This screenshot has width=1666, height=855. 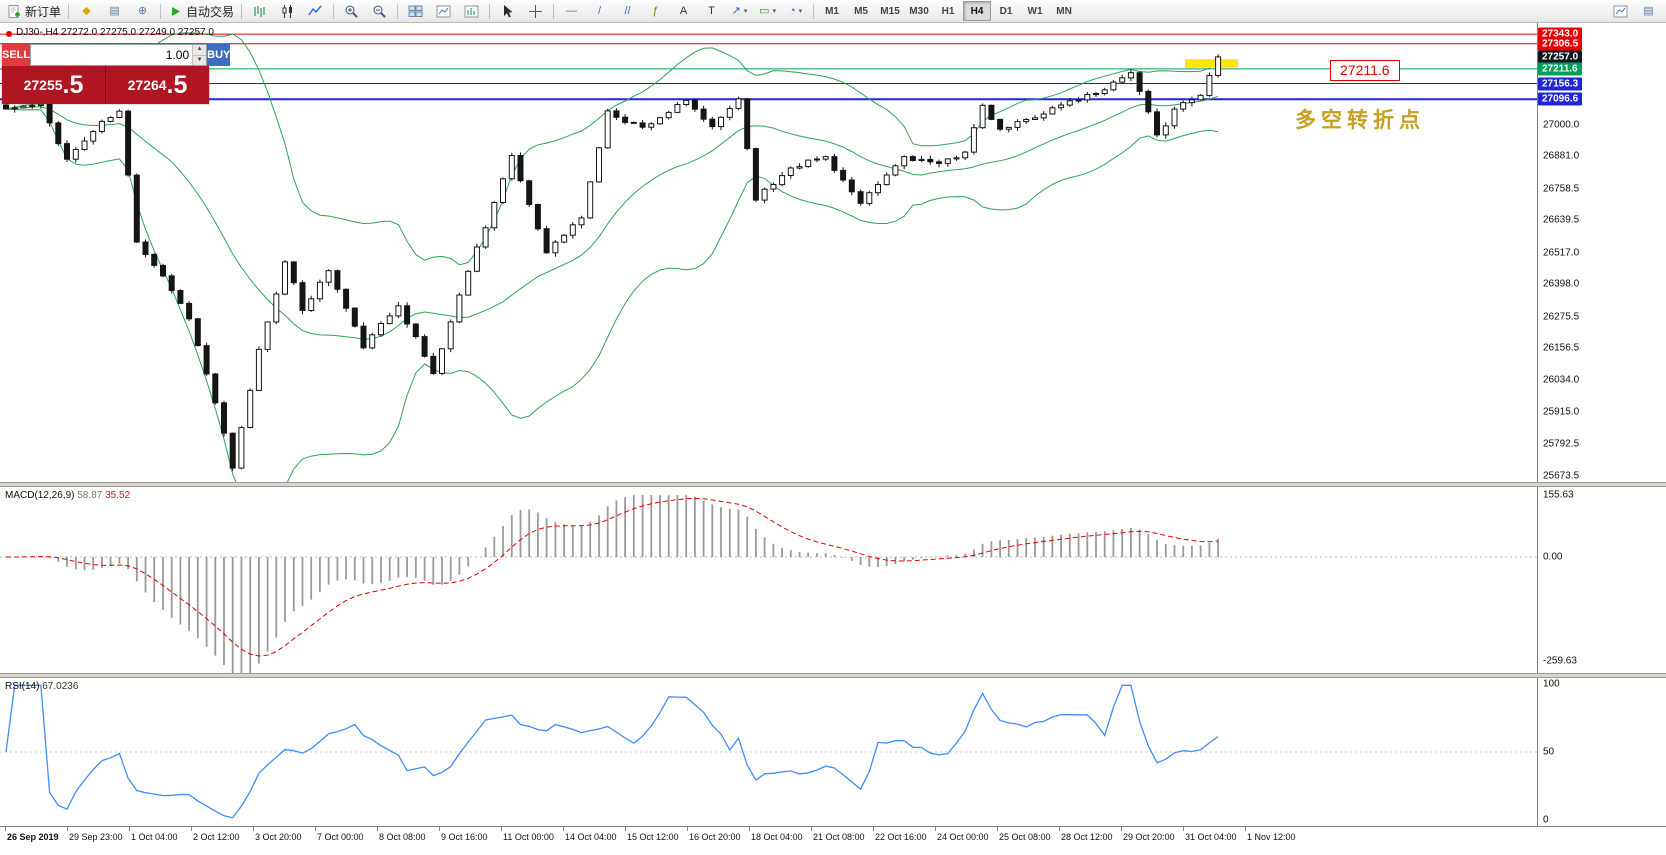 I want to click on price-tag: 27306.5, so click(x=1560, y=44).